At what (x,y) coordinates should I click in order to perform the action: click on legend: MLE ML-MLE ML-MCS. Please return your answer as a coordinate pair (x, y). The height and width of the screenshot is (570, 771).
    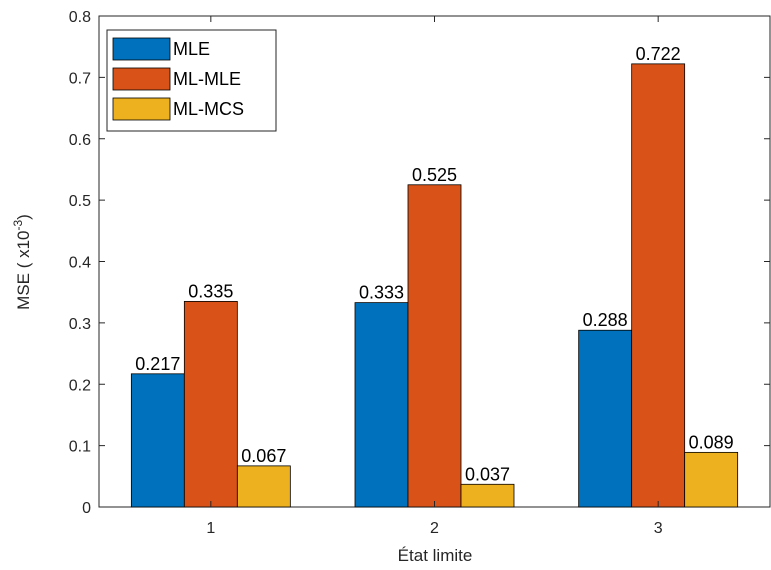
    Looking at the image, I should click on (191, 80).